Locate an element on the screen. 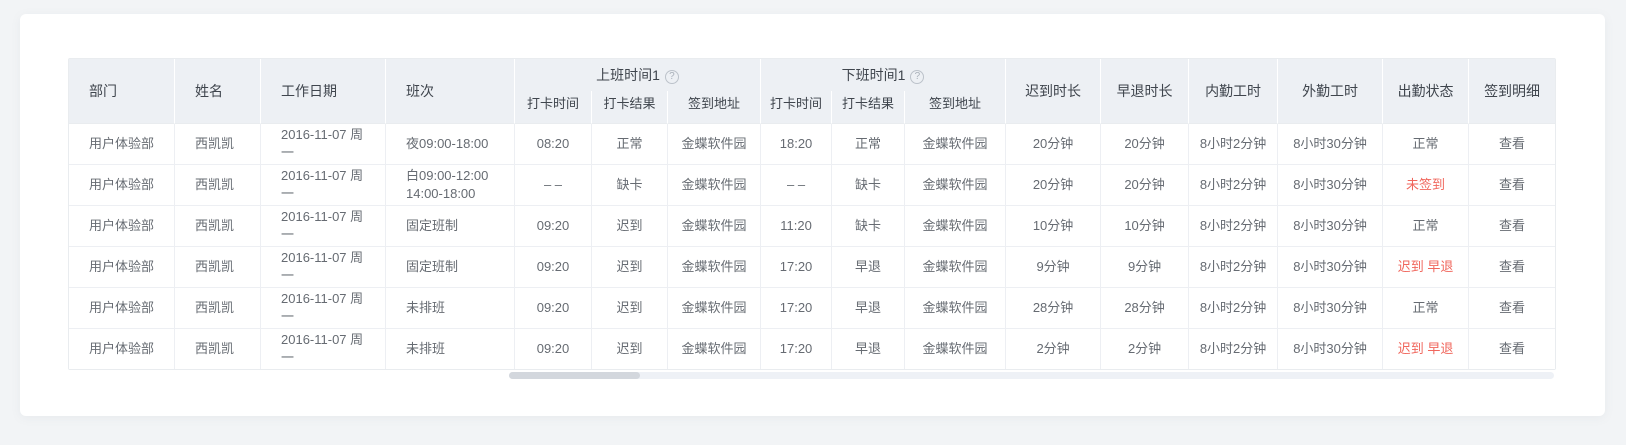 The height and width of the screenshot is (445, 1626). cell-early-leave-duration: 9分钟 is located at coordinates (1145, 267).